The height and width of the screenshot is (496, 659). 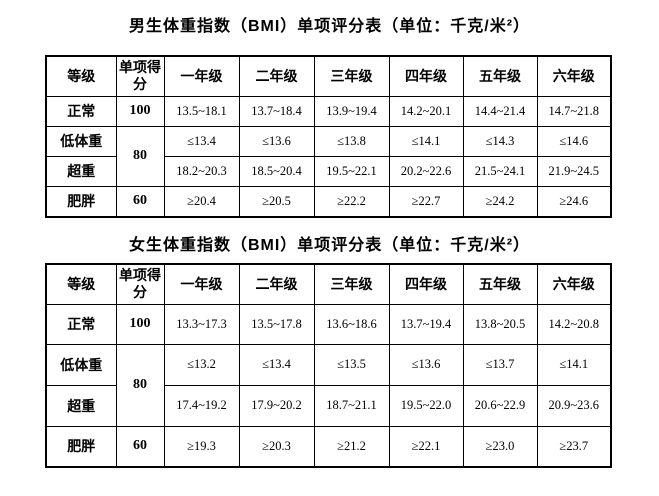 I want to click on bmi-range-cell: 20.9~23.6, so click(x=574, y=405).